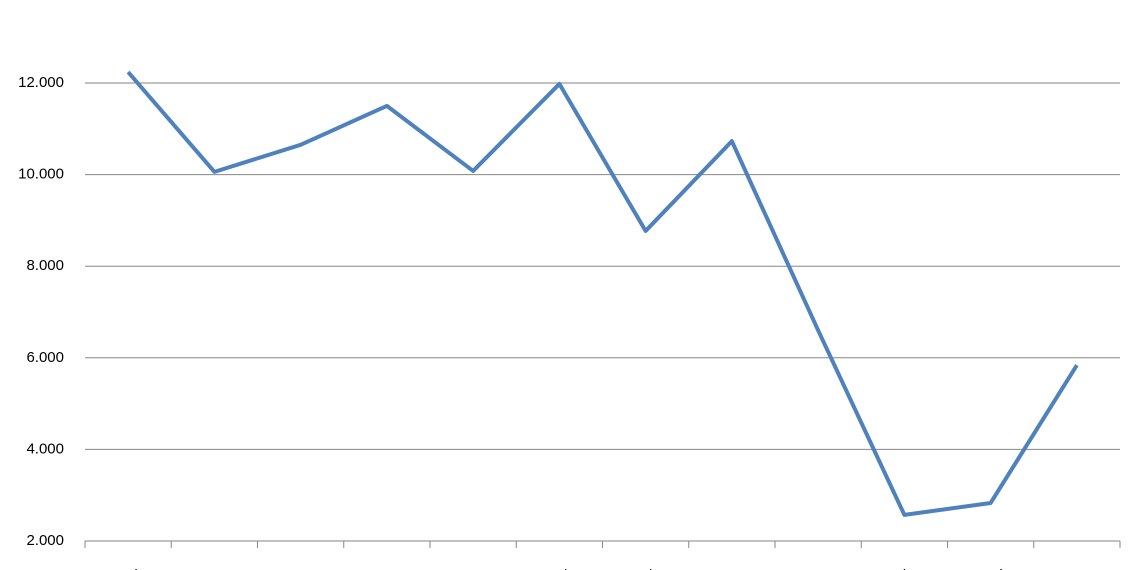 Image resolution: width=1140 pixels, height=570 pixels. Describe the element at coordinates (818, 568) in the screenshot. I see `x-tick-label: Mar` at that location.